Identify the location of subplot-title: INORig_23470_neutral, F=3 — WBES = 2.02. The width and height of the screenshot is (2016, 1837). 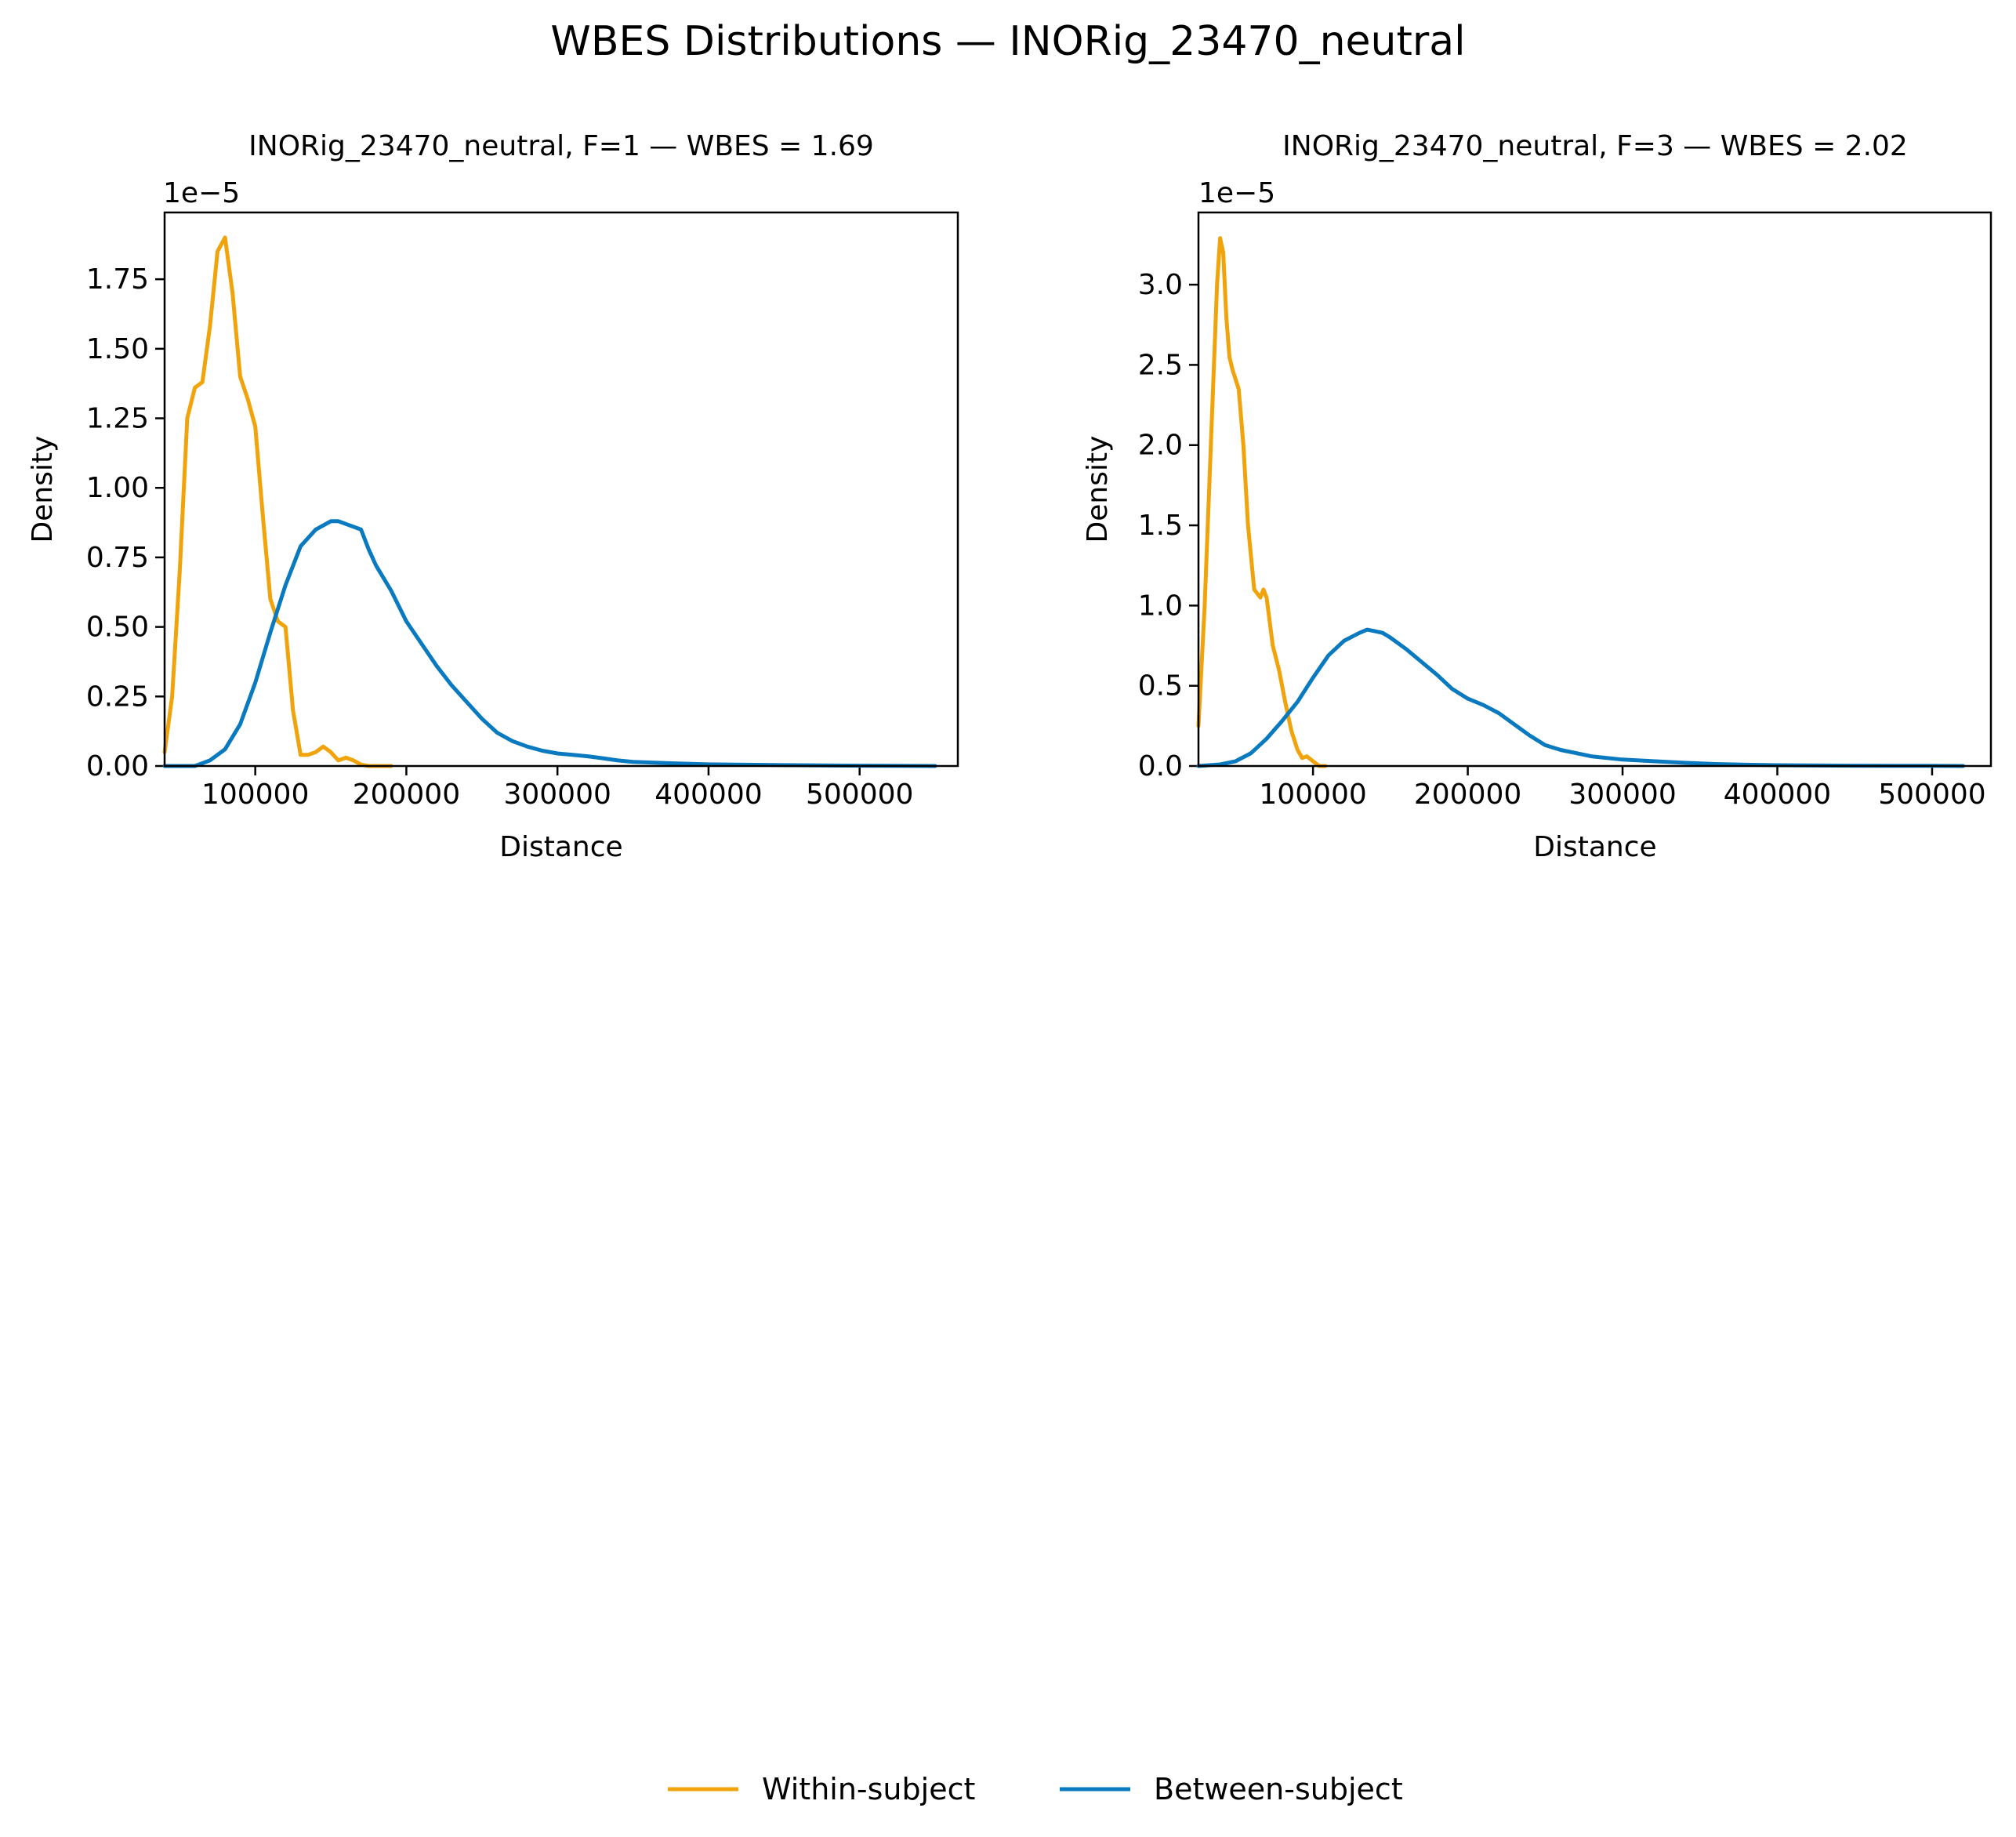
(1595, 146).